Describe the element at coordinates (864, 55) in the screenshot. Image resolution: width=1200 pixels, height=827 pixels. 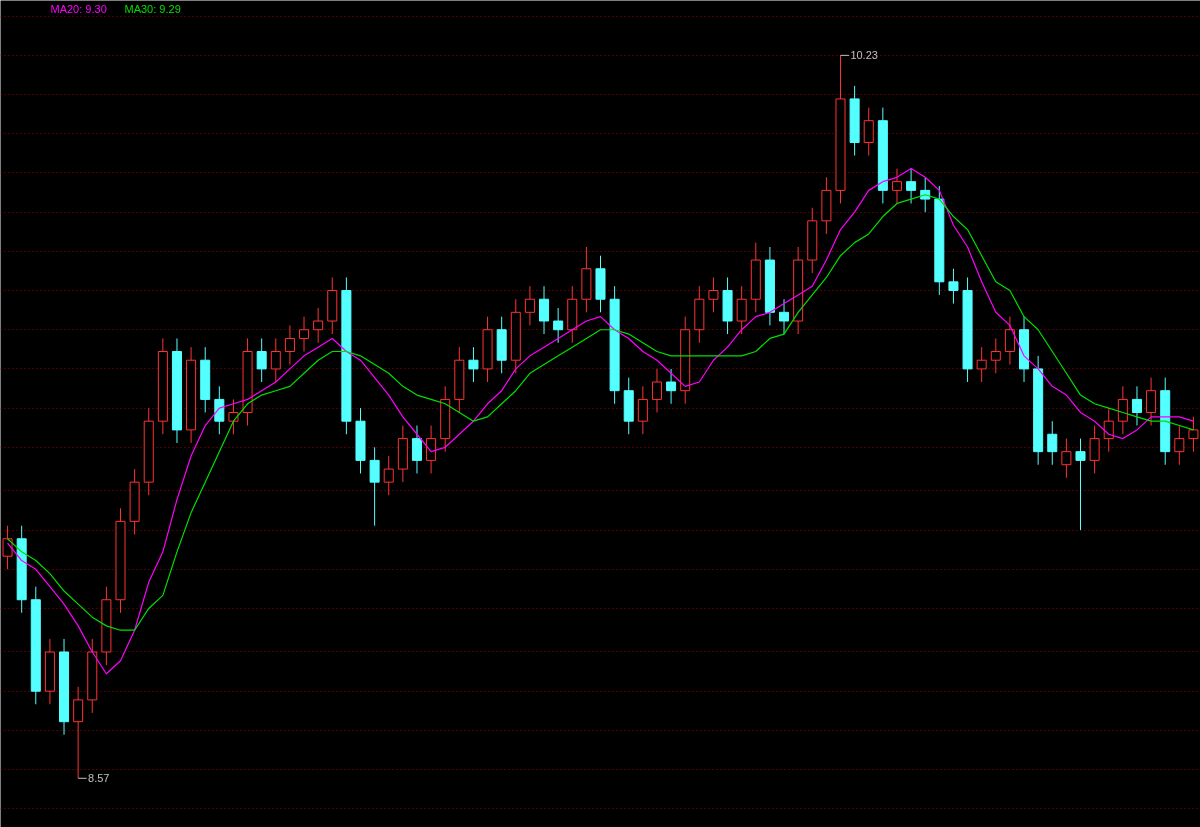
I see `annotation: 10.23` at that location.